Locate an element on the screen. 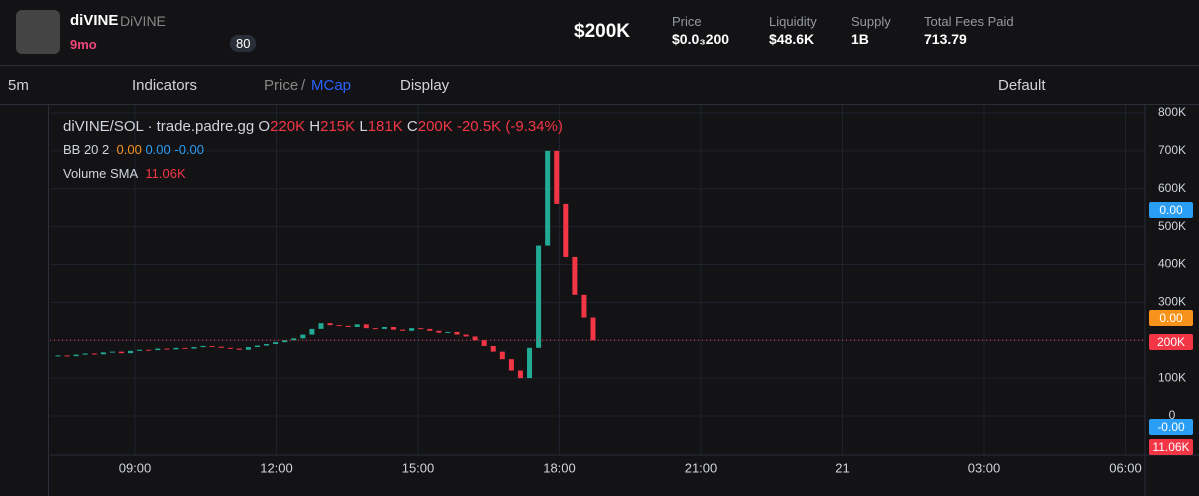 The height and width of the screenshot is (496, 1199). token-name: diVINE is located at coordinates (94, 20).